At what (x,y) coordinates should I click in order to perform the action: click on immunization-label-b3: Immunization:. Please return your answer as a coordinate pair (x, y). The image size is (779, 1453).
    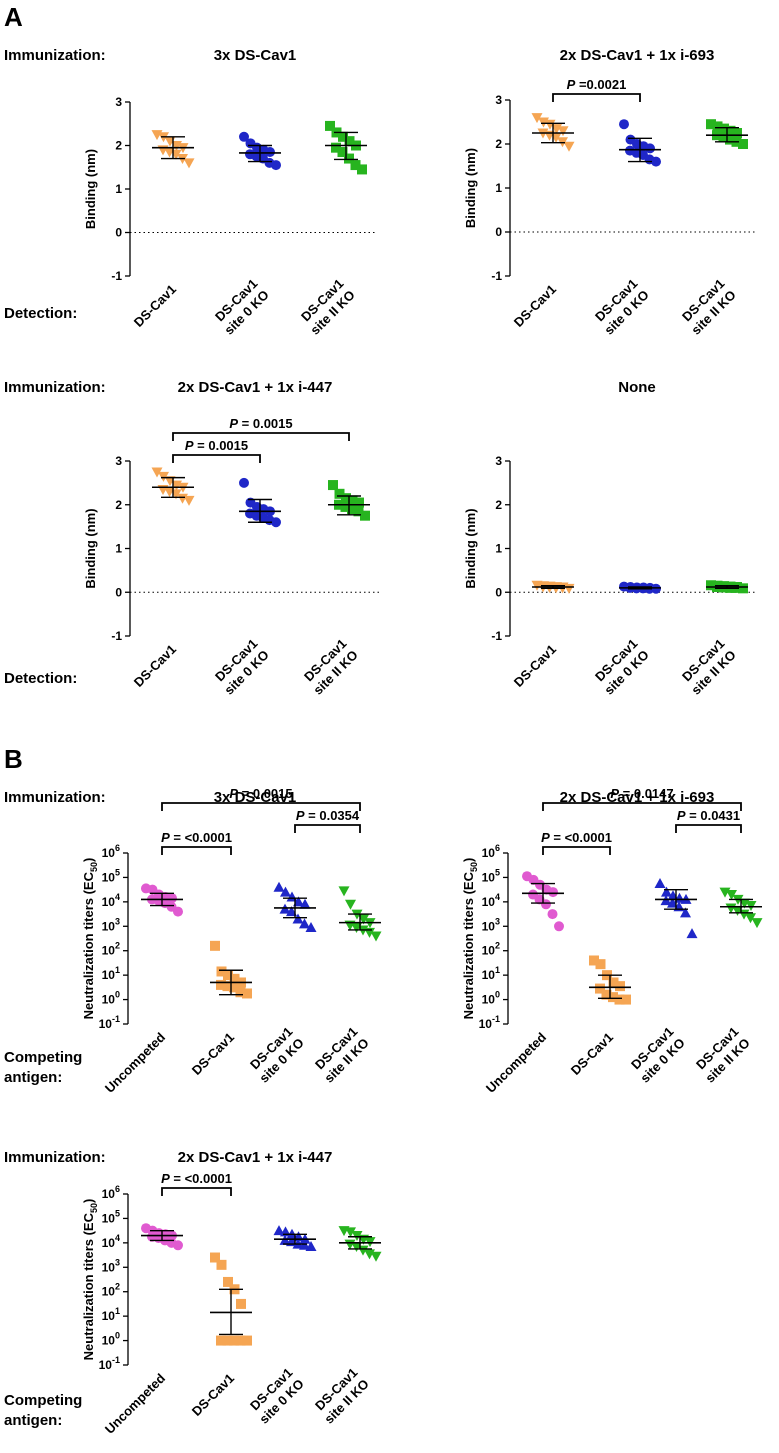
    Looking at the image, I should click on (55, 1157).